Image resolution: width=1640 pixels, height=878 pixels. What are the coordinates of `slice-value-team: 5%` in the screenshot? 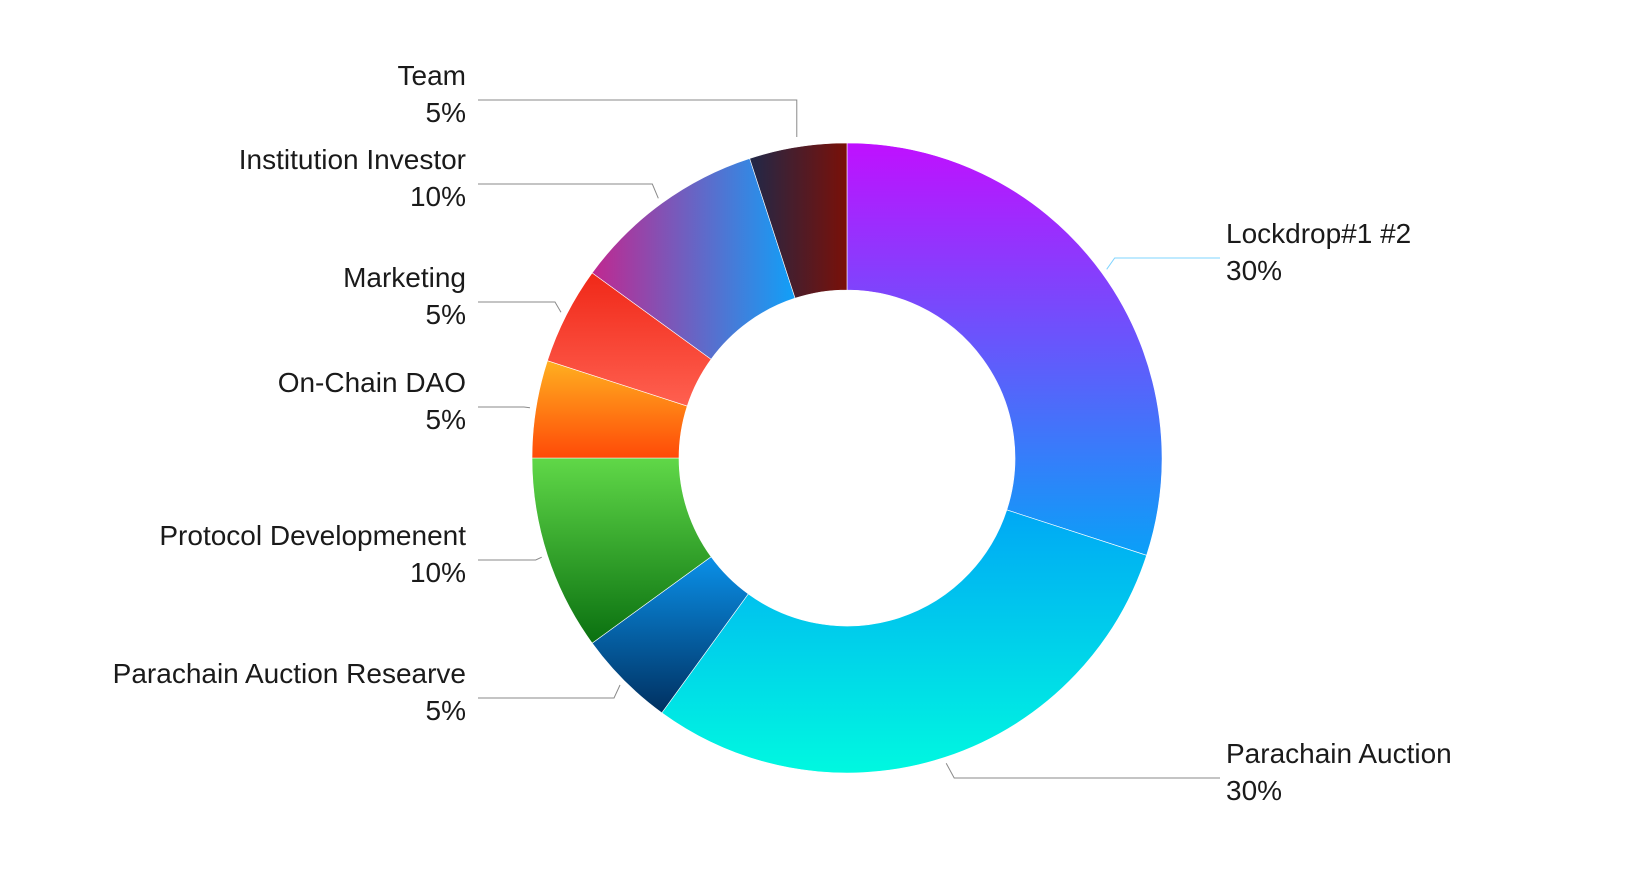 It's located at (446, 112).